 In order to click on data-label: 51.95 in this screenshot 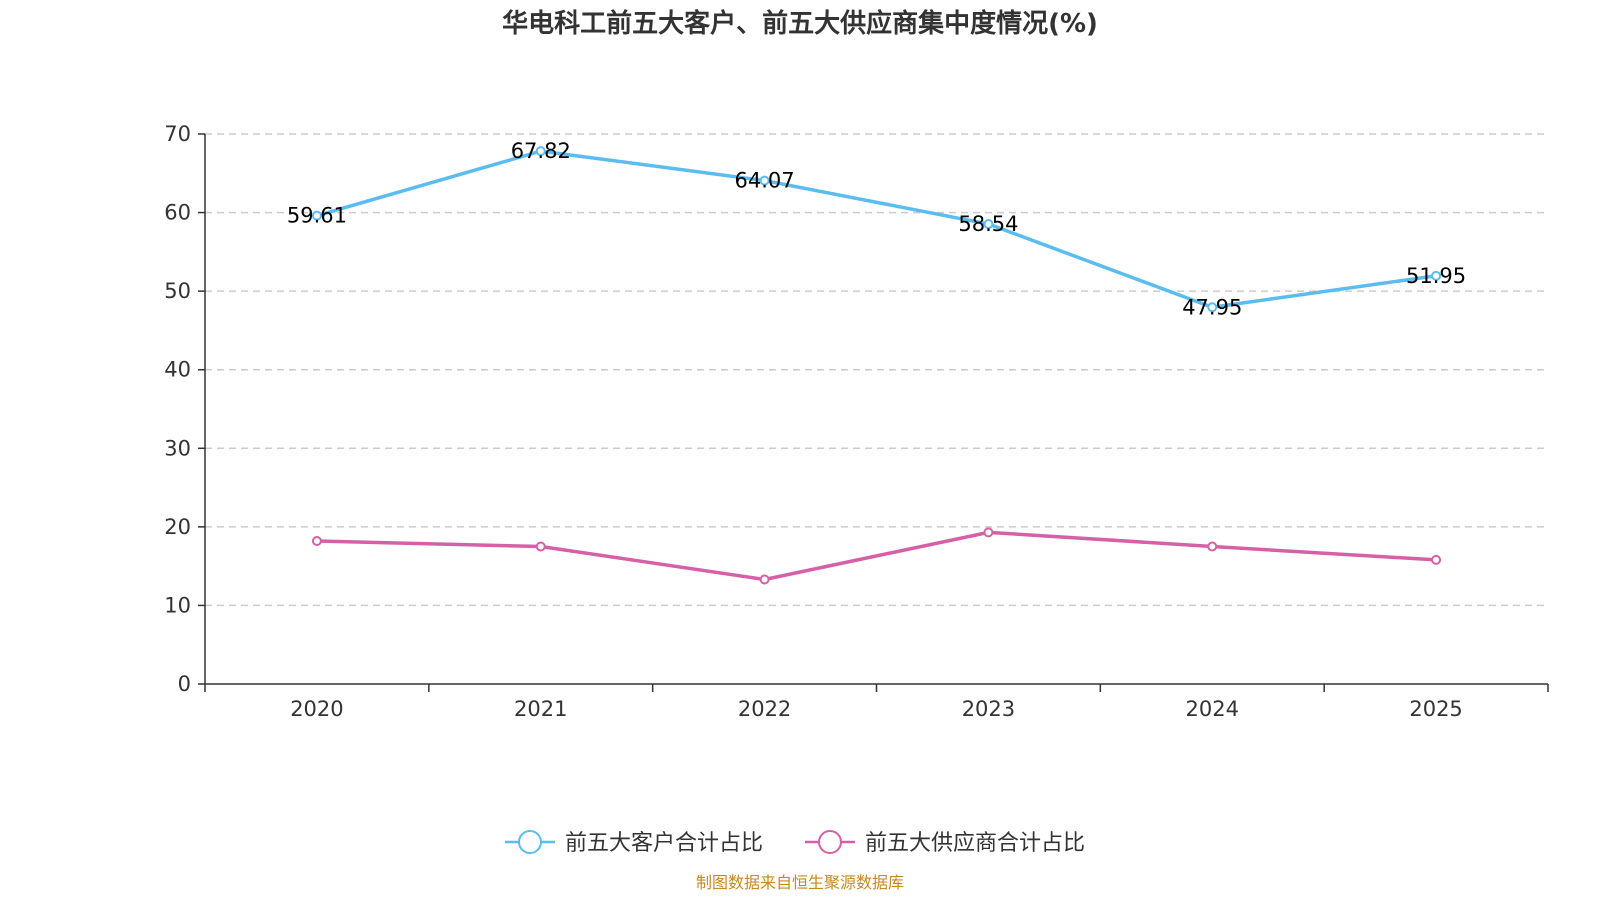, I will do `click(1436, 276)`.